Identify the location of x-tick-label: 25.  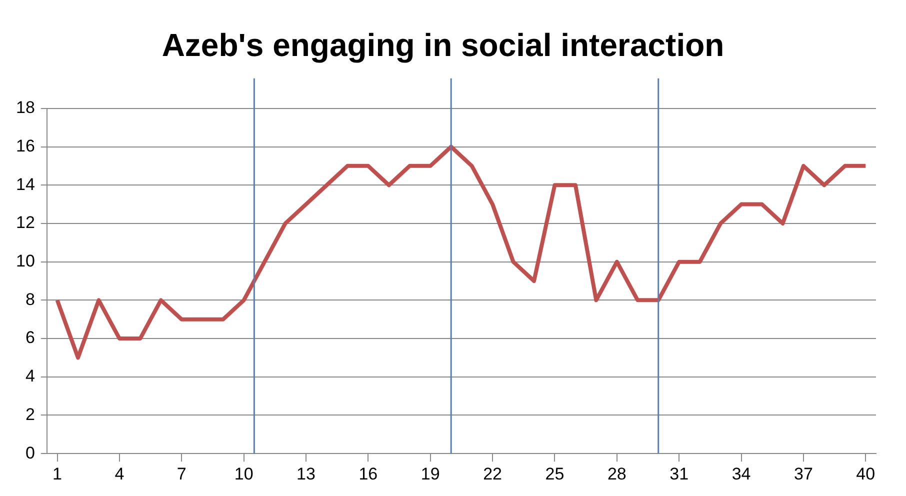
(554, 474).